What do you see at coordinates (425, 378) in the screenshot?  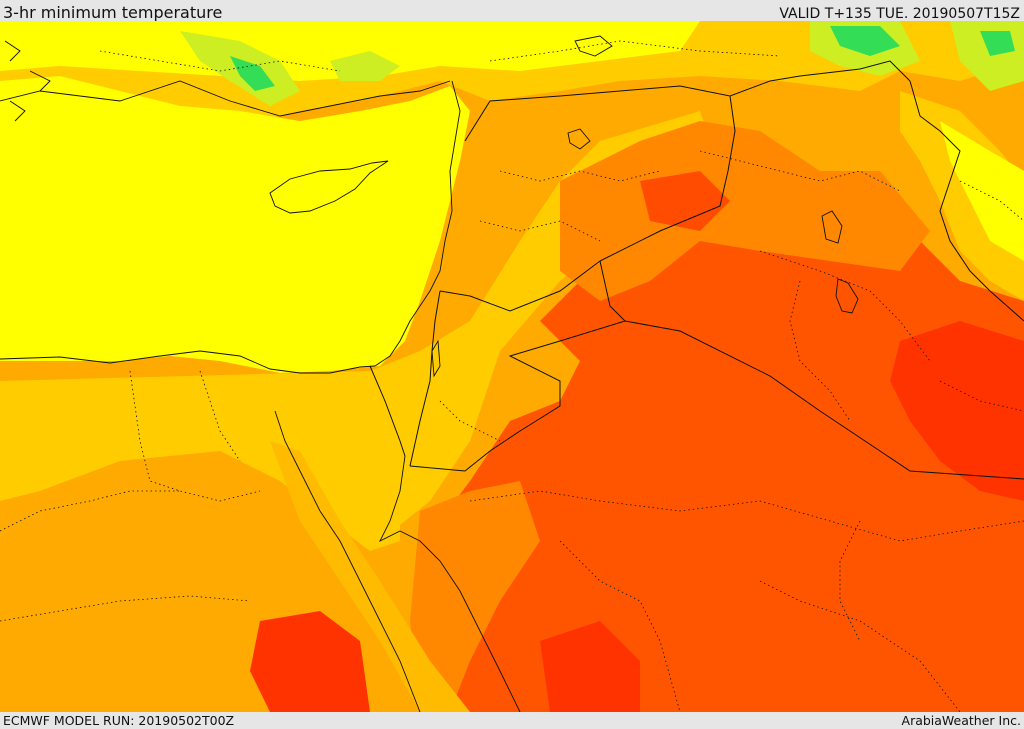 I see `border-jordan-west` at bounding box center [425, 378].